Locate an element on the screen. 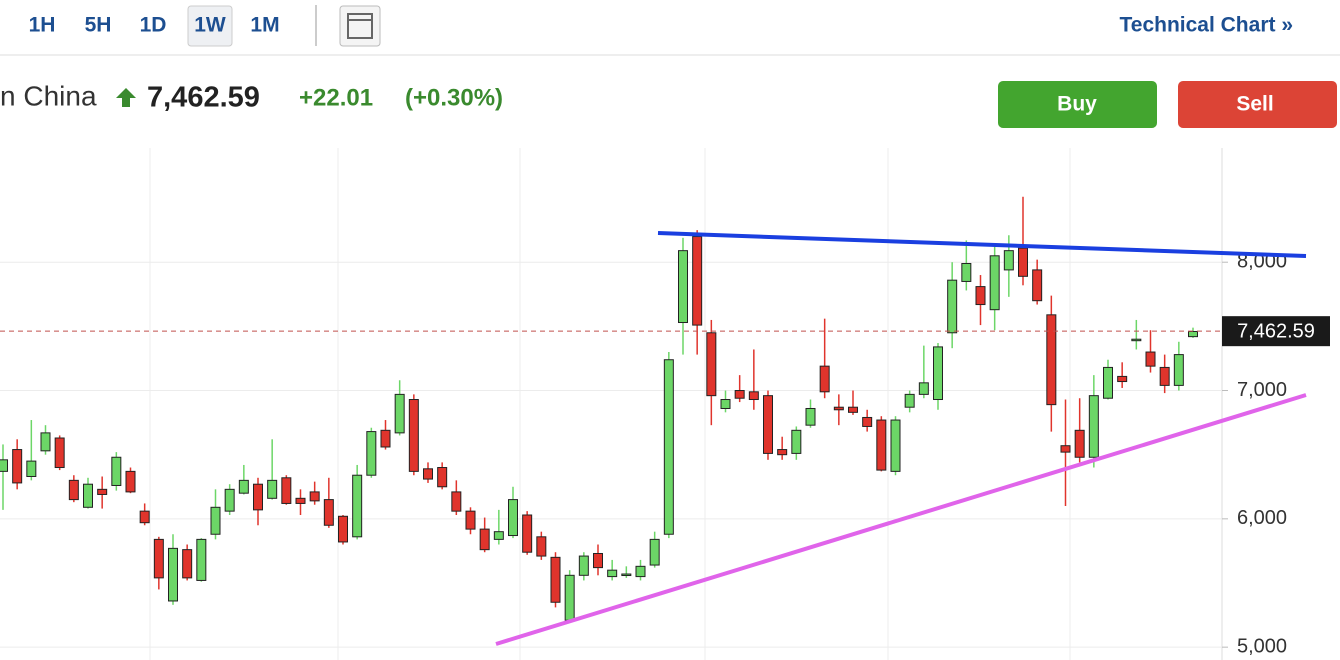 This screenshot has width=1340, height=660. last-price: 7,462.59 is located at coordinates (203, 98).